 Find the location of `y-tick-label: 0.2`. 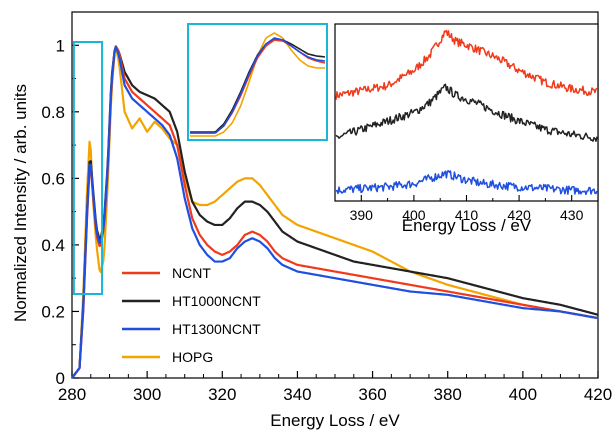

y-tick-label: 0.2 is located at coordinates (53, 311).